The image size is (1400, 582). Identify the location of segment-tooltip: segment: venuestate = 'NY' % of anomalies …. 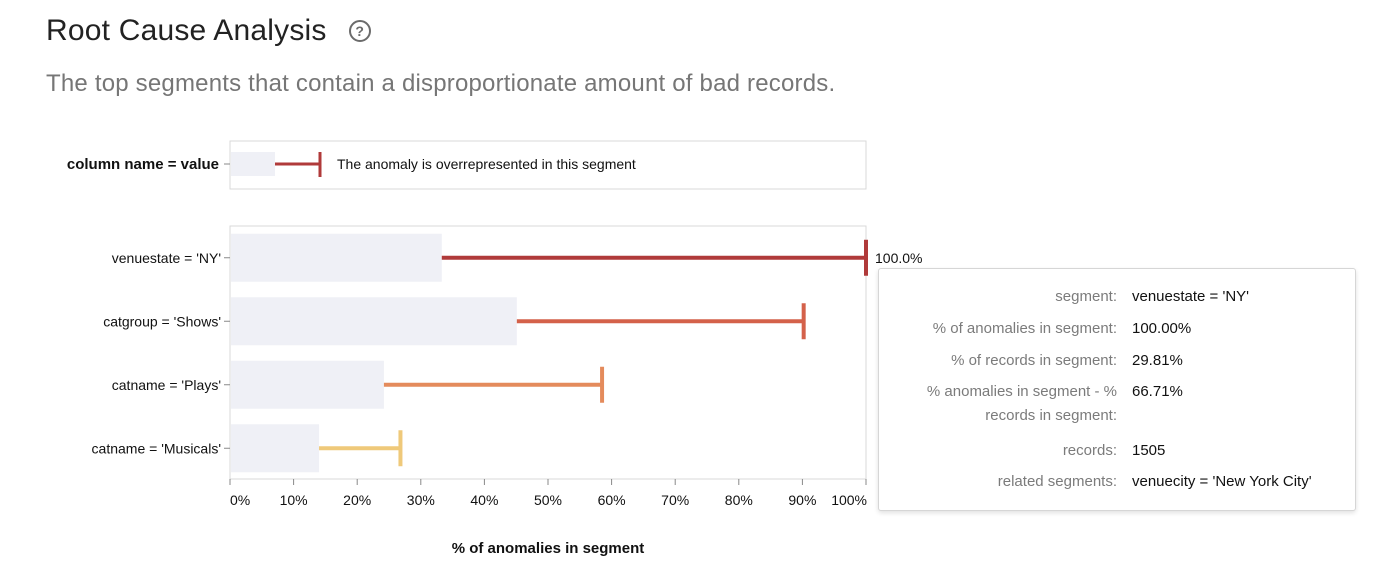
(1117, 389).